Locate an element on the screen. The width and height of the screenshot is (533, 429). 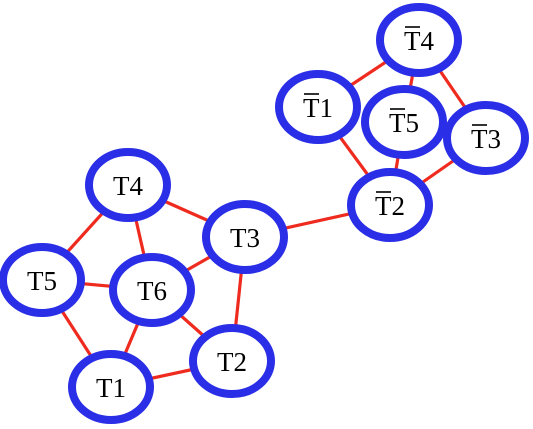
node-left-t3: T3 is located at coordinates (245, 237).